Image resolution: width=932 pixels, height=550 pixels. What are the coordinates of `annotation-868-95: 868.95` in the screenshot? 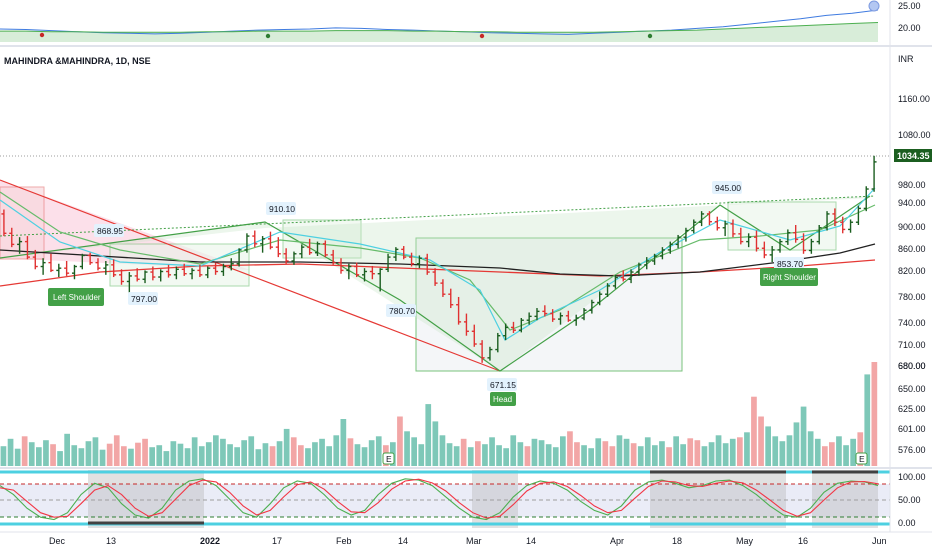 It's located at (110, 231).